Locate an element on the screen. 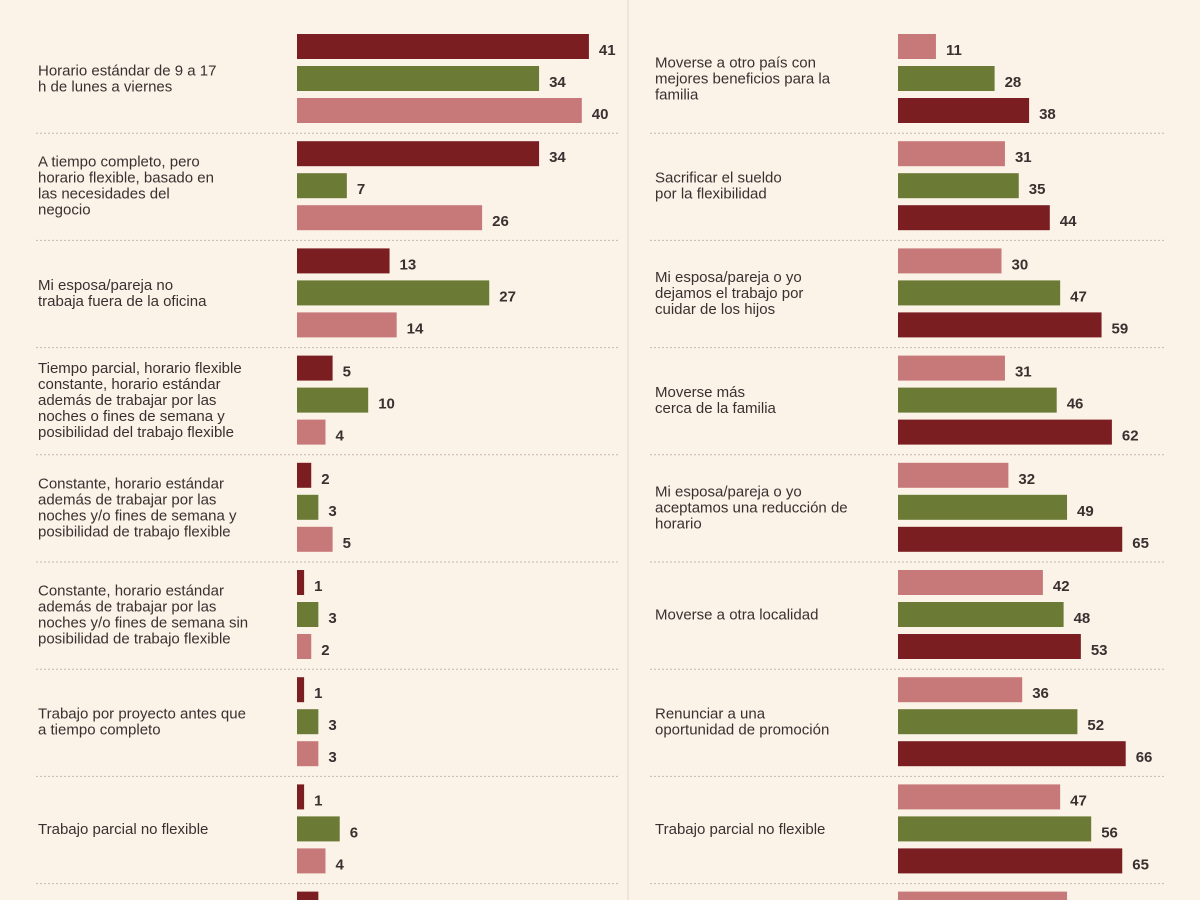  bar-value-label: 48 is located at coordinates (1082, 618).